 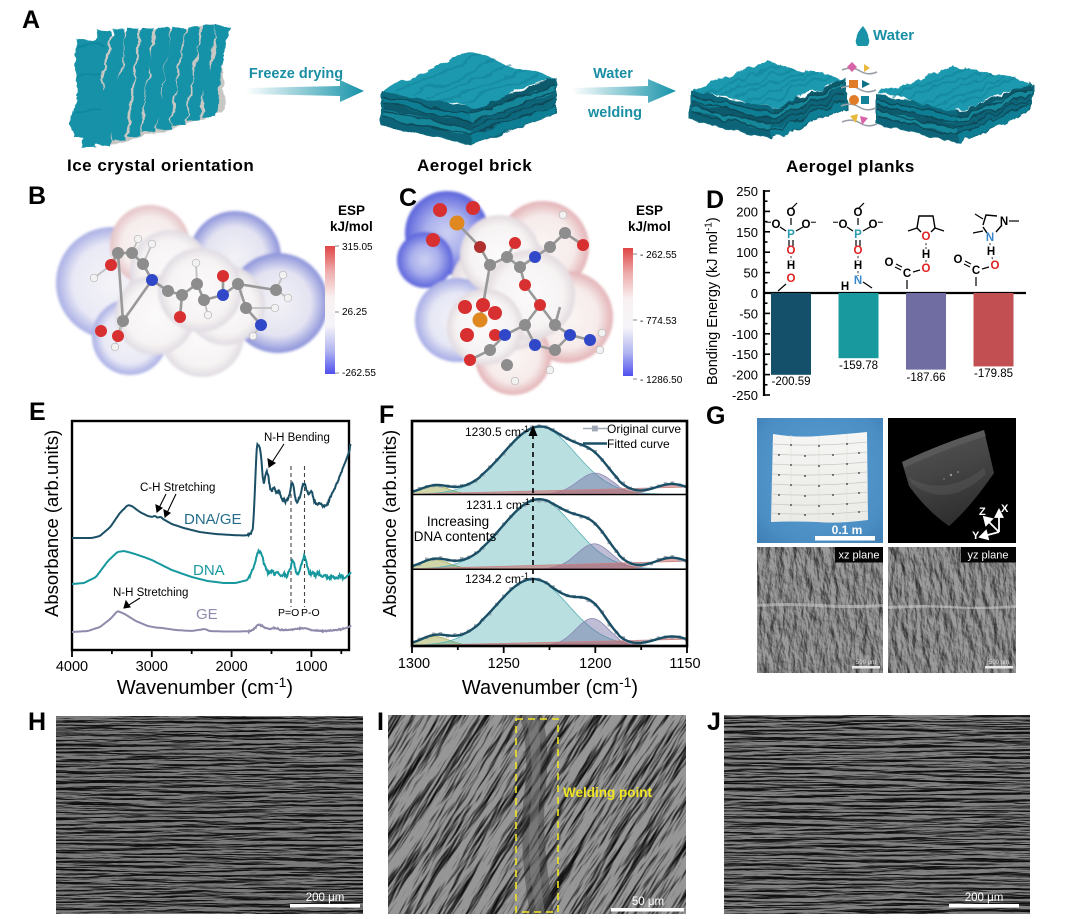 I want to click on svg-text: 1234.2 cm-1, so click(x=497, y=578).